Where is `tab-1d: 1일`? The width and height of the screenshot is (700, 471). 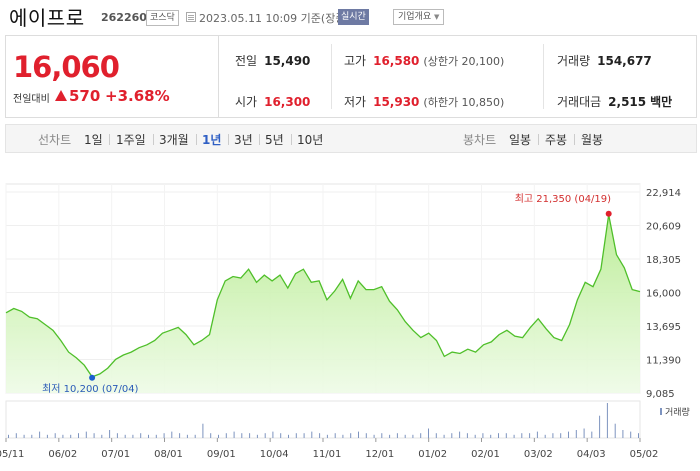
tab-1d: 1일 is located at coordinates (93, 140).